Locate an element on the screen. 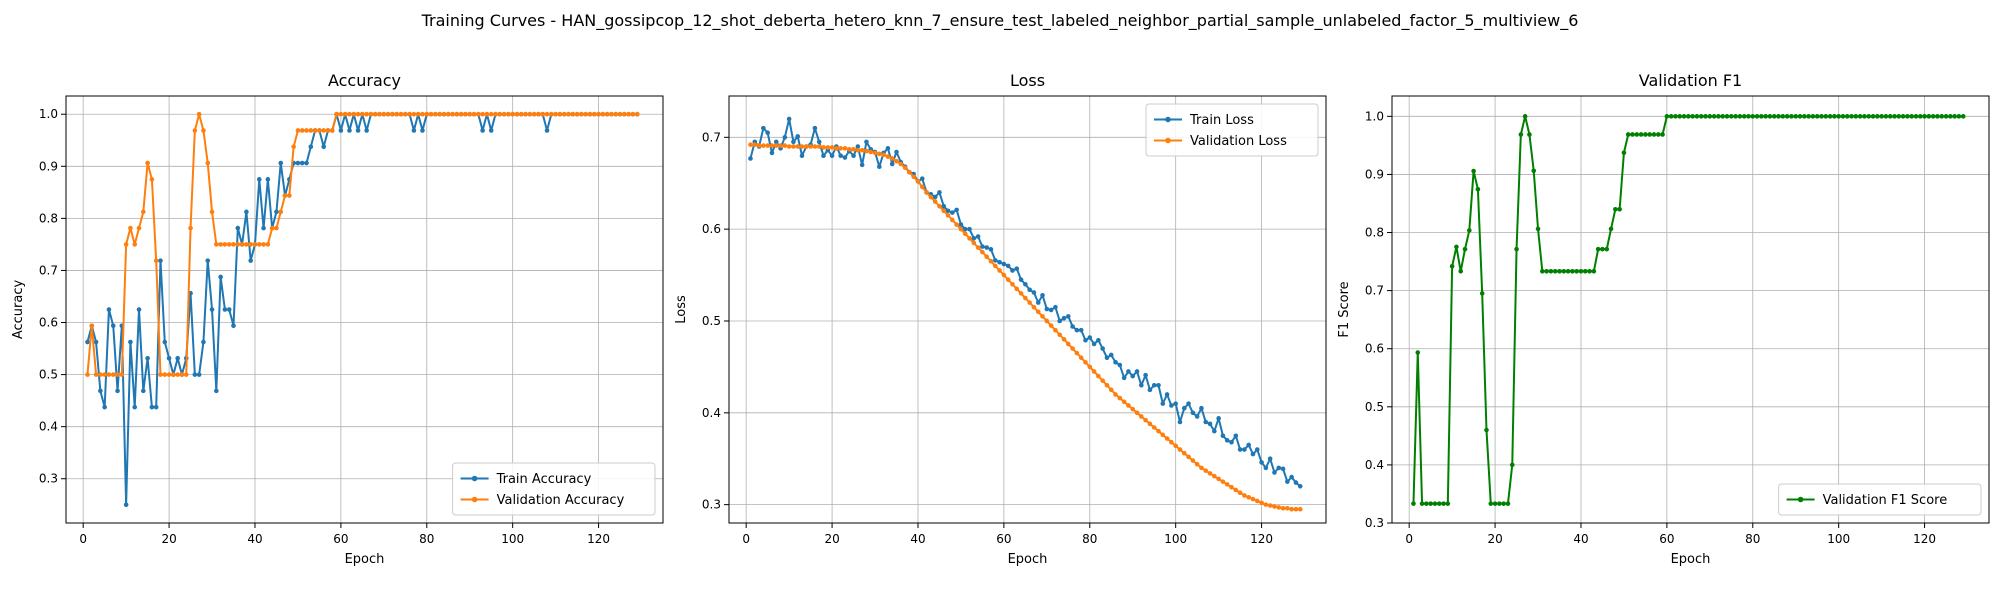  legend-item-train-loss: Train Loss is located at coordinates (1204, 120).